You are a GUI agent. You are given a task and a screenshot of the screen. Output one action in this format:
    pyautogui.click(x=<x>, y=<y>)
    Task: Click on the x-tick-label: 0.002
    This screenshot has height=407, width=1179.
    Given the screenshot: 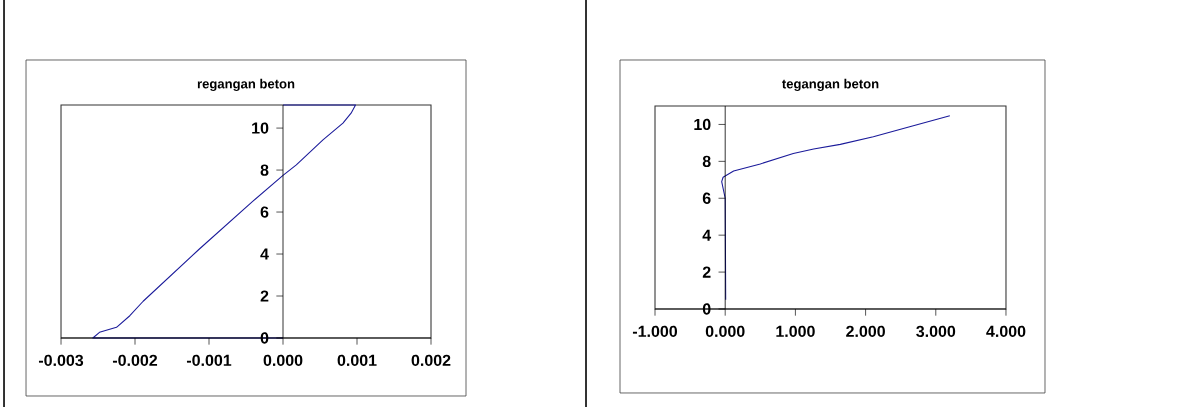 What is the action you would take?
    pyautogui.click(x=431, y=360)
    